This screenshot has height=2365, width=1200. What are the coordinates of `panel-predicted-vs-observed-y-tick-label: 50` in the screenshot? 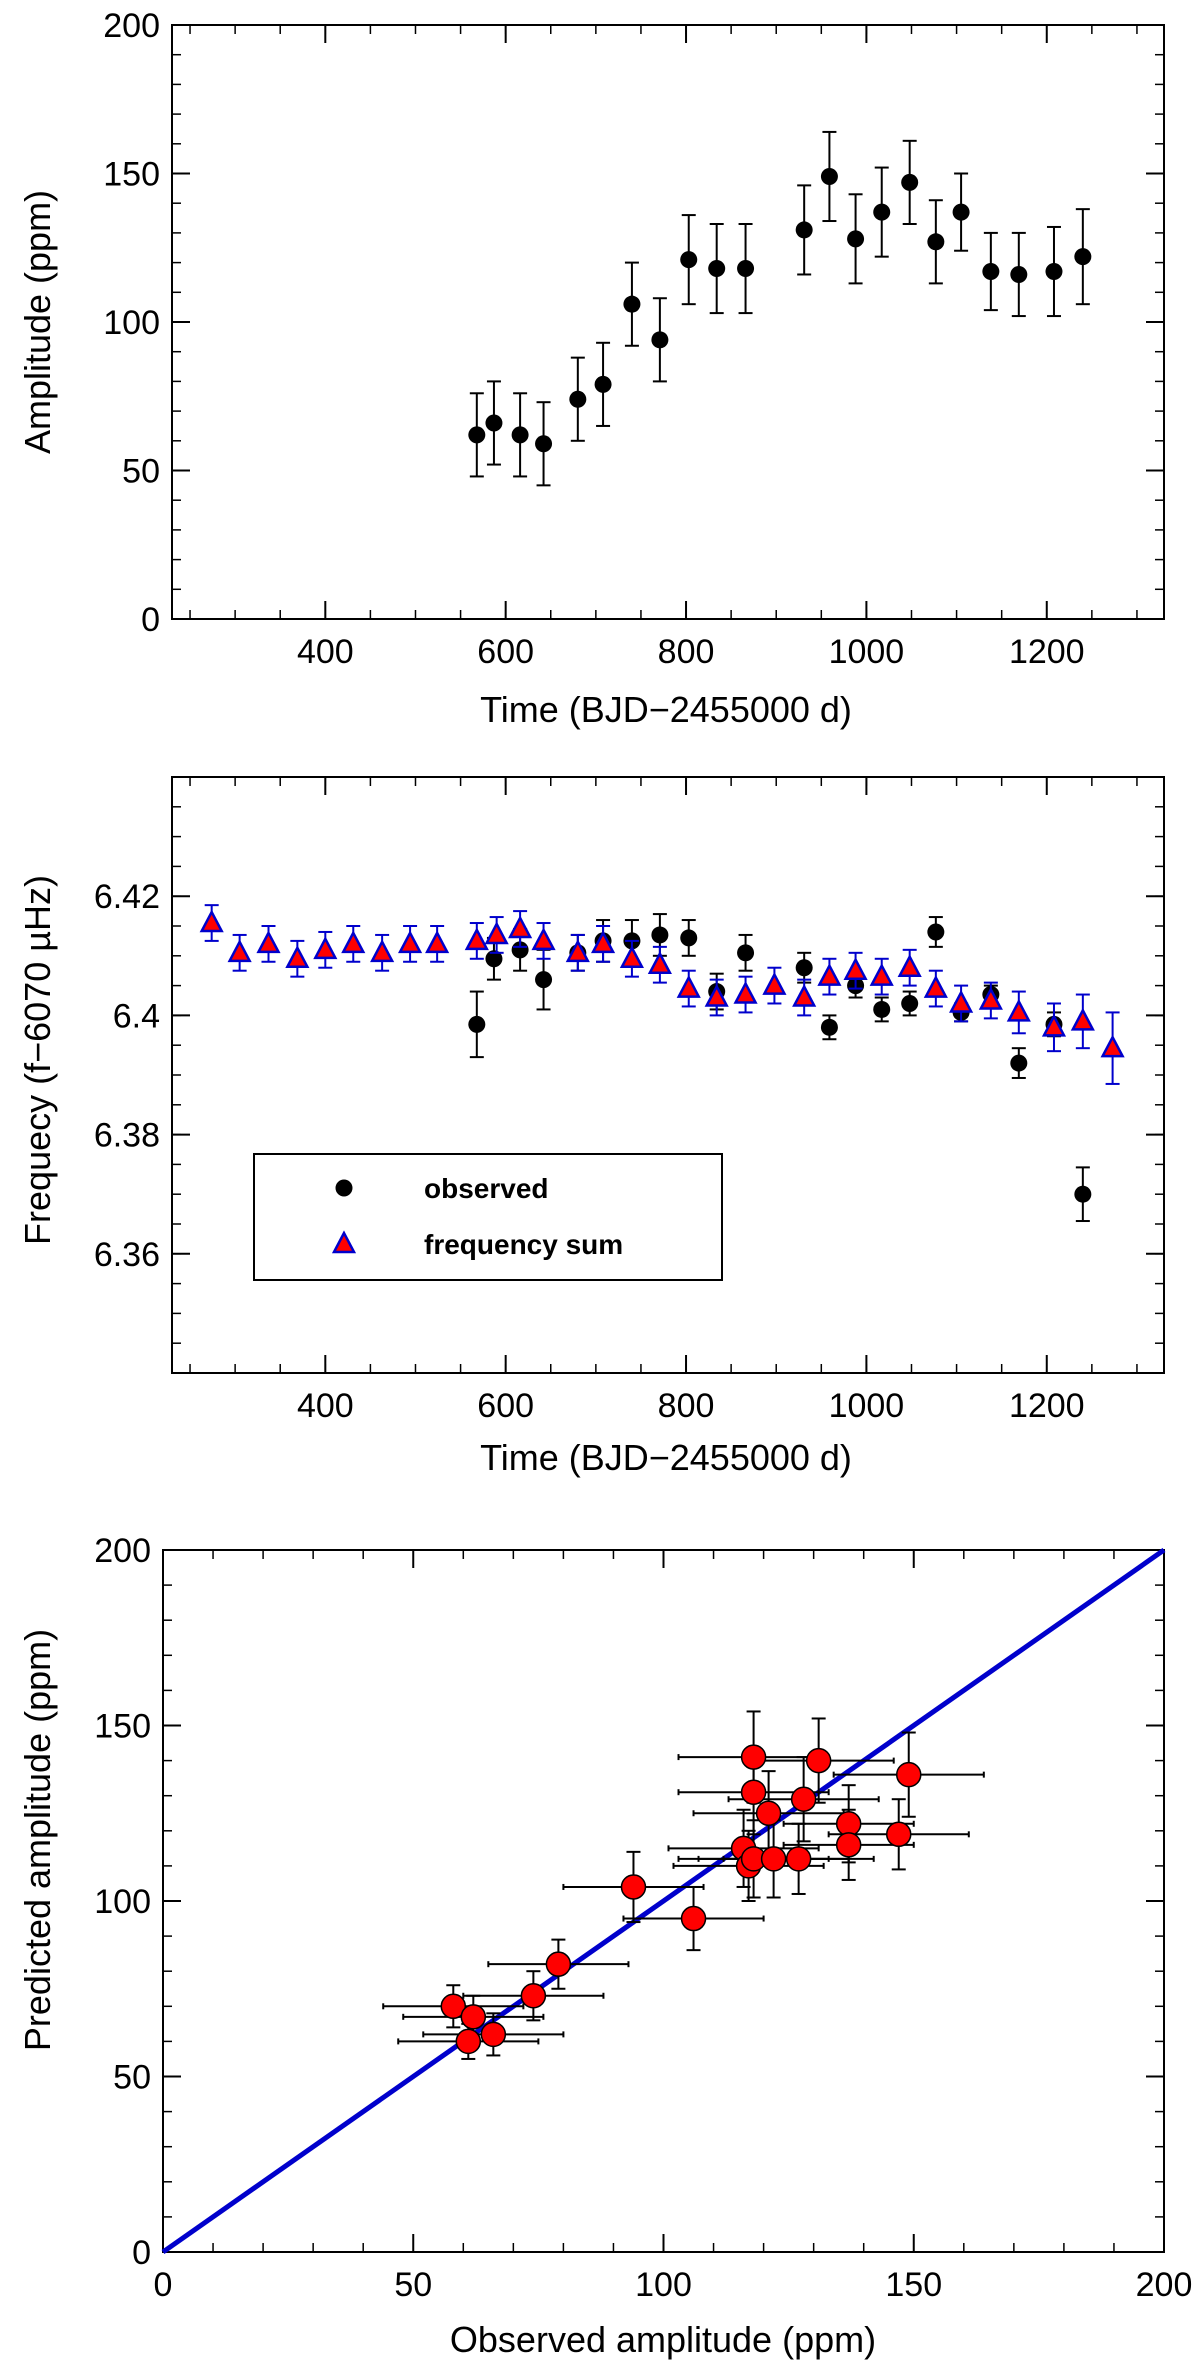 It's located at (132, 2078).